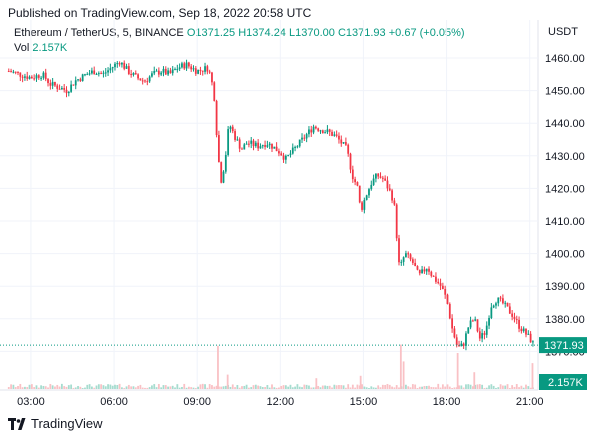 This screenshot has width=600, height=438. Describe the element at coordinates (17, 423) in the screenshot. I see `tradingview-logo-icon` at that location.